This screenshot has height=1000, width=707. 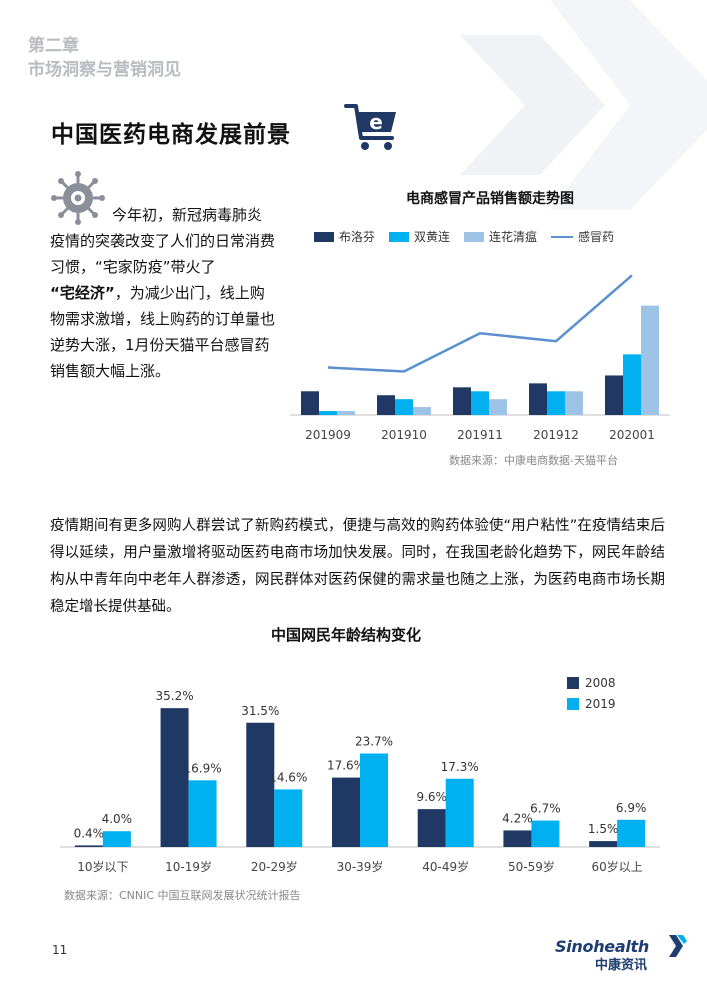 I want to click on shopping-cart-e-icon: e, so click(x=370, y=127).